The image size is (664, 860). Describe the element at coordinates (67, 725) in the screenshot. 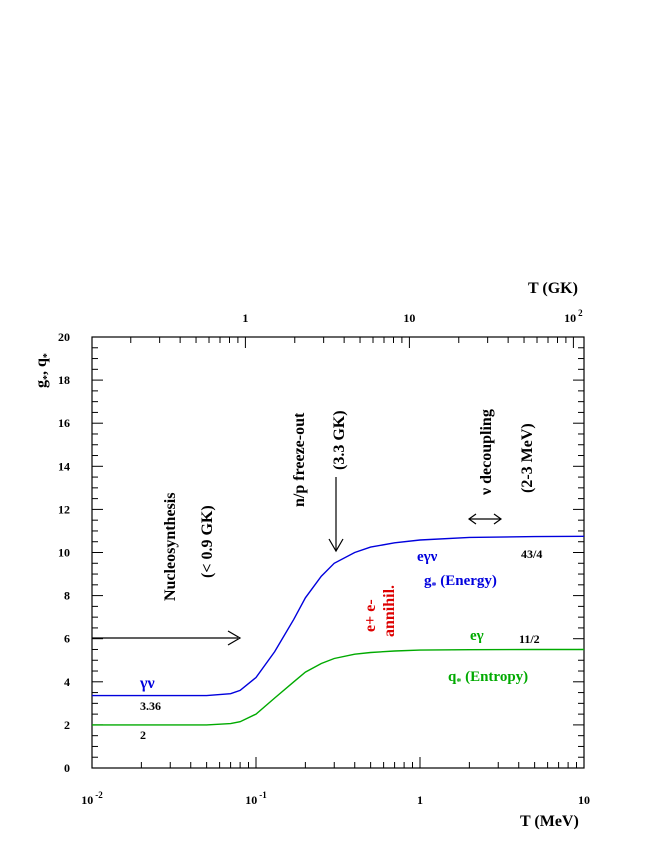

I see `y-tick-label: 2` at that location.